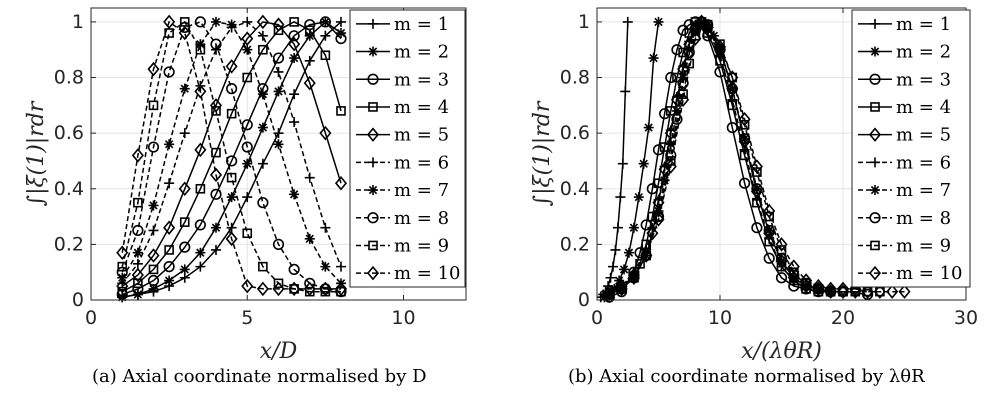 Image resolution: width=1000 pixels, height=401 pixels. Describe the element at coordinates (427, 273) in the screenshot. I see `legend-label-m10: m = 10` at that location.